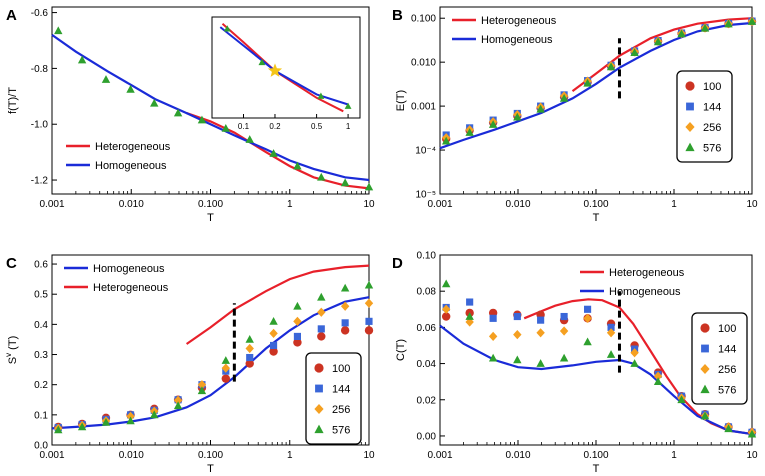 This screenshot has width=765, height=476. What do you see at coordinates (397, 15) in the screenshot?
I see `panel-letter: B` at bounding box center [397, 15].